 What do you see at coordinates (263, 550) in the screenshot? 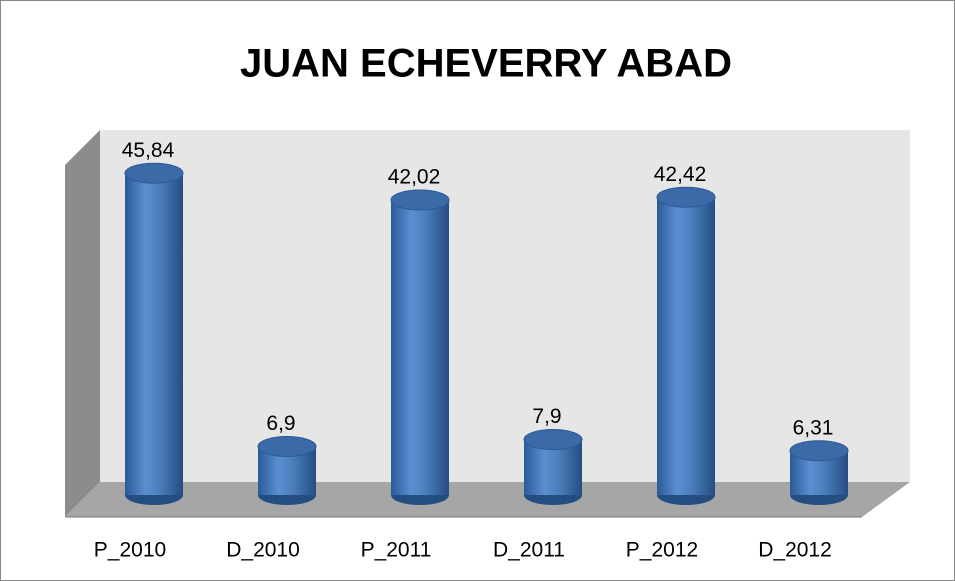
I see `x-tick-label: D_2010` at bounding box center [263, 550].